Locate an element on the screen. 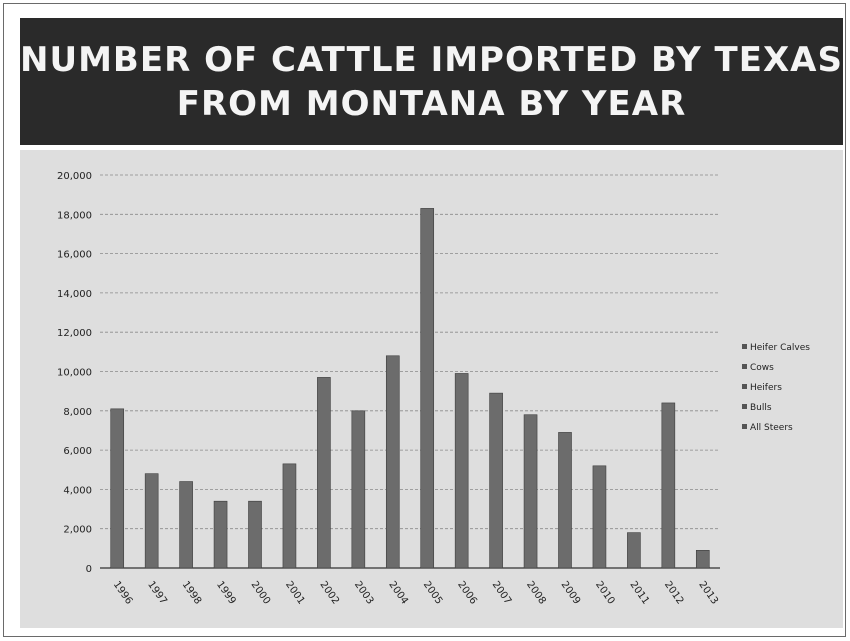 The image size is (850, 641). chart-title-line-1: NUMBER OF CATTLE IMPORTED BY TEXAS is located at coordinates (431, 59).